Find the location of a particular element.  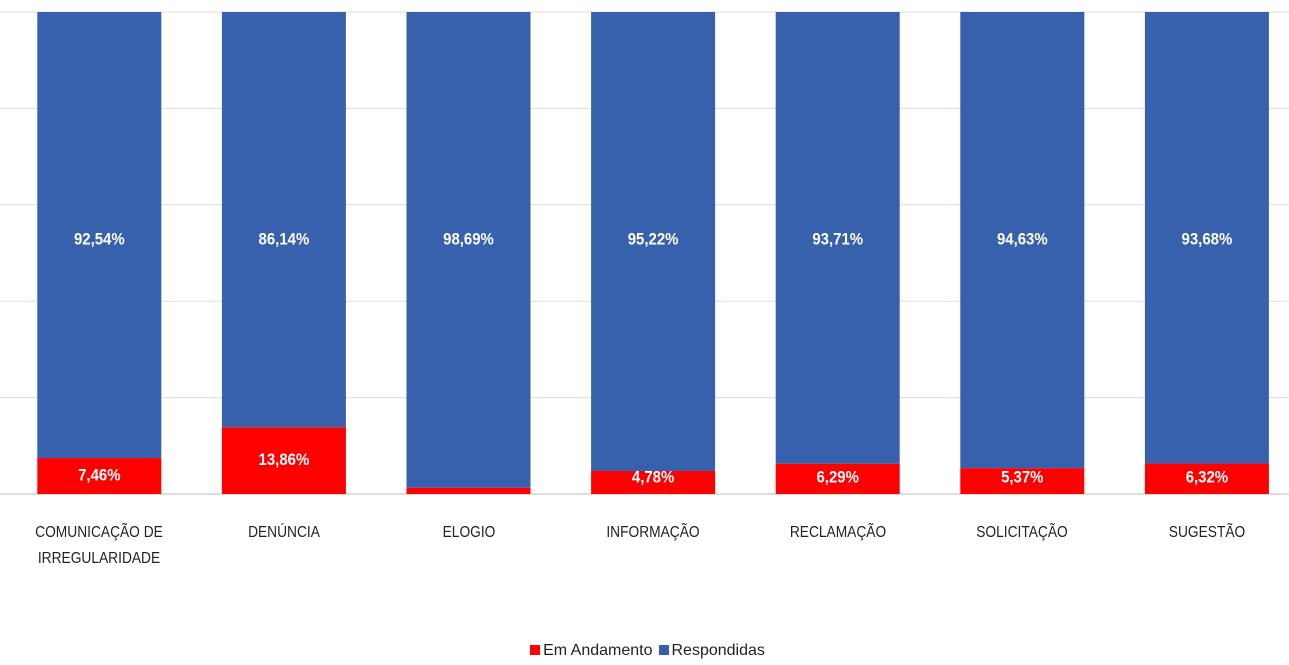

data-label: 13,86% is located at coordinates (284, 460).